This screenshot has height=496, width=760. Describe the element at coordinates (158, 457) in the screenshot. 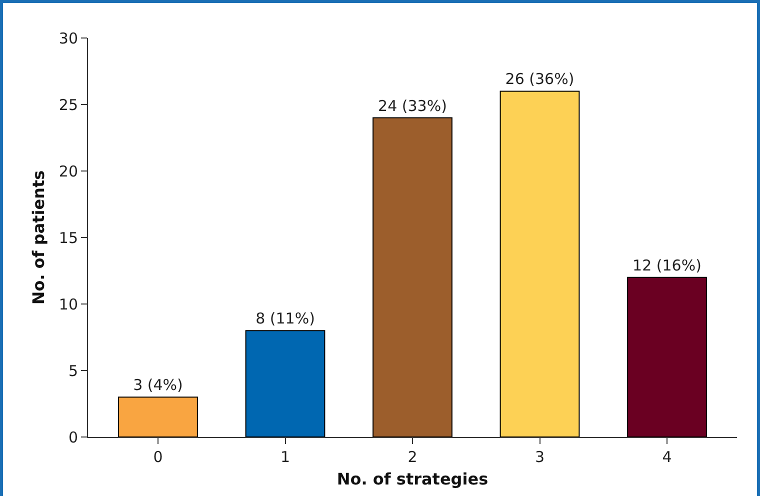

I see `x-tick-label: 0` at that location.